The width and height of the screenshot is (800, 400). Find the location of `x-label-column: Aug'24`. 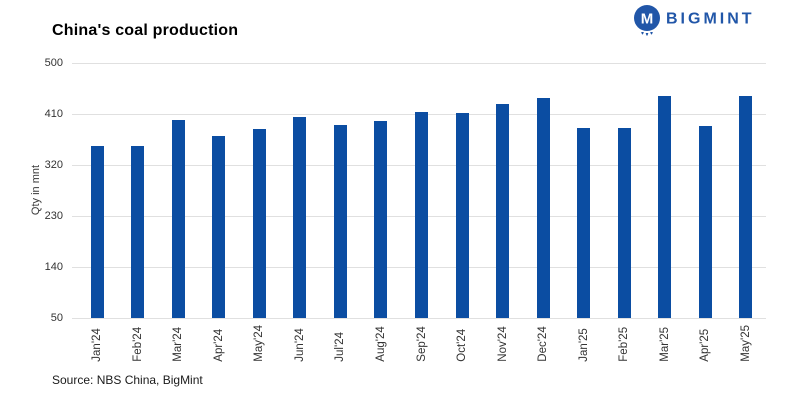

x-label-column: Aug'24 is located at coordinates (381, 340).